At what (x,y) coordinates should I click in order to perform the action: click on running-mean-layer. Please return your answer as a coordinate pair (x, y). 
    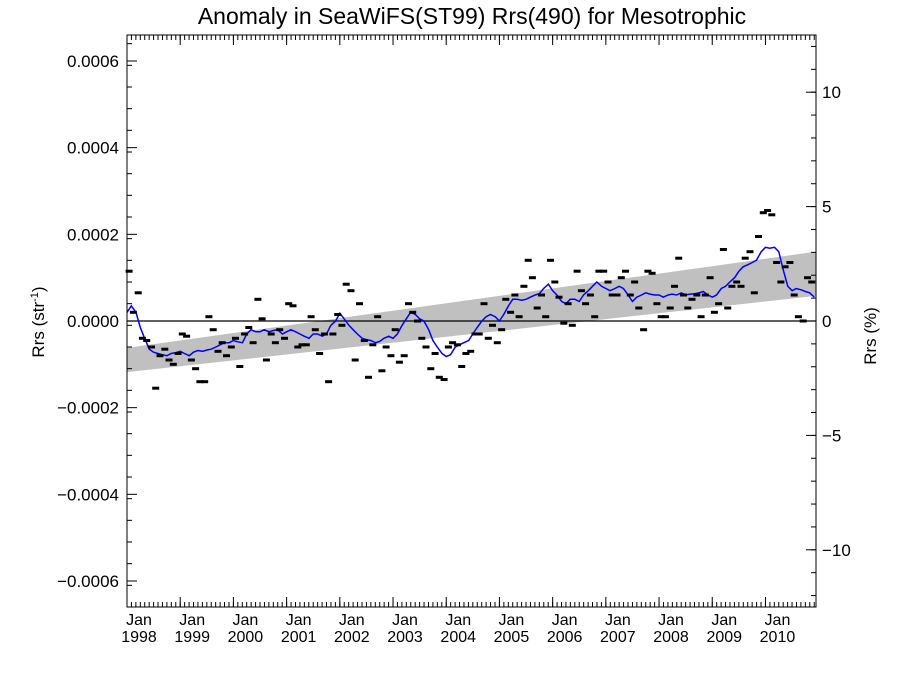
    Looking at the image, I should click on (470, 302).